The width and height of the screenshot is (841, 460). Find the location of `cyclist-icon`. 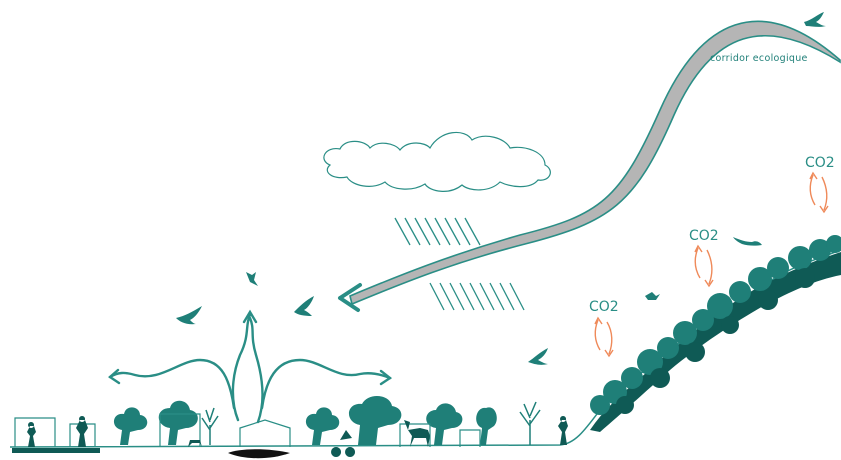

cyclist-icon is located at coordinates (343, 443).